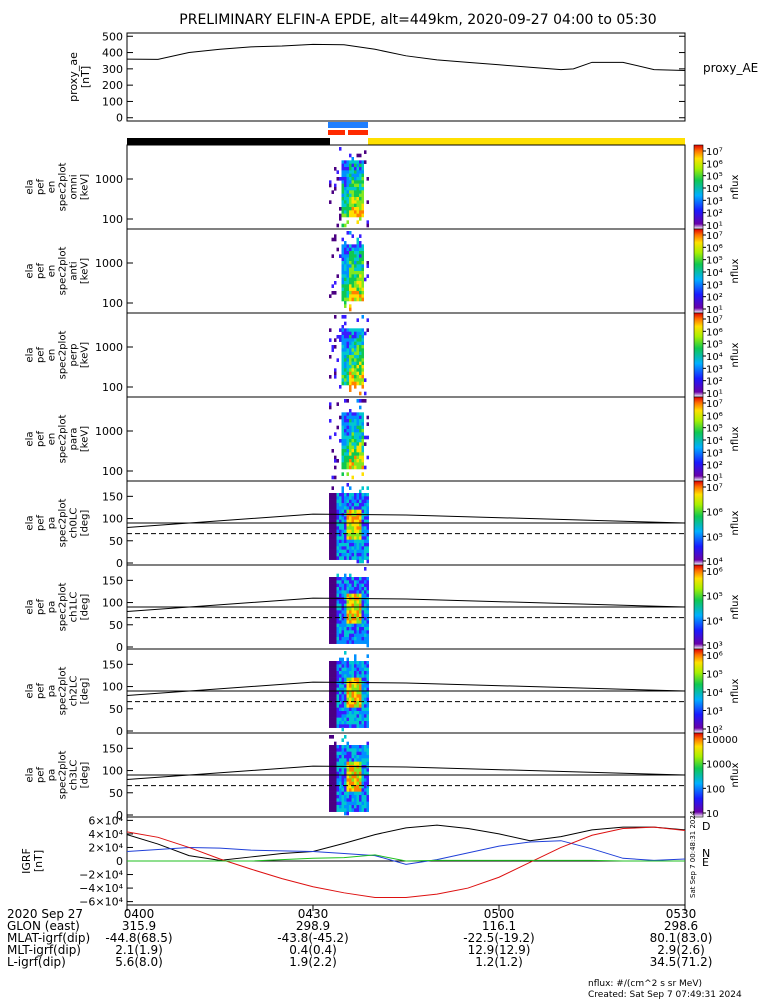 The height and width of the screenshot is (1000, 775). I want to click on spec-panel-perp-ylabel-line: [keV], so click(85, 355).